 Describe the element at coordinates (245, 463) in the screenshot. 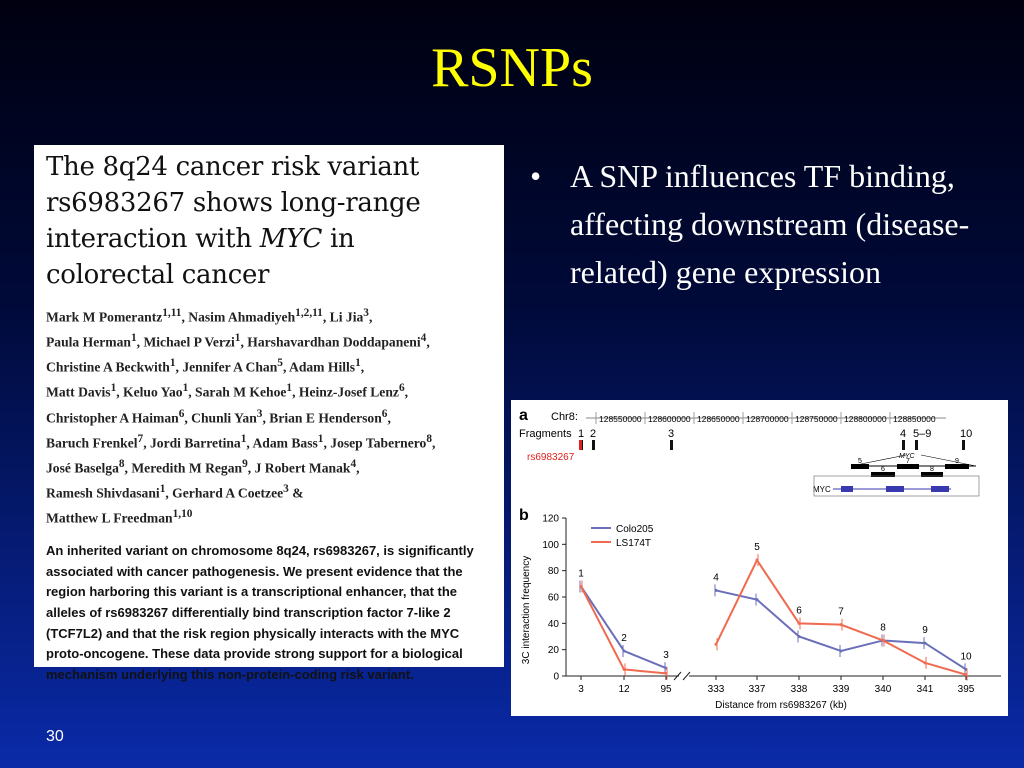

I see `author-affiliation: 9` at that location.